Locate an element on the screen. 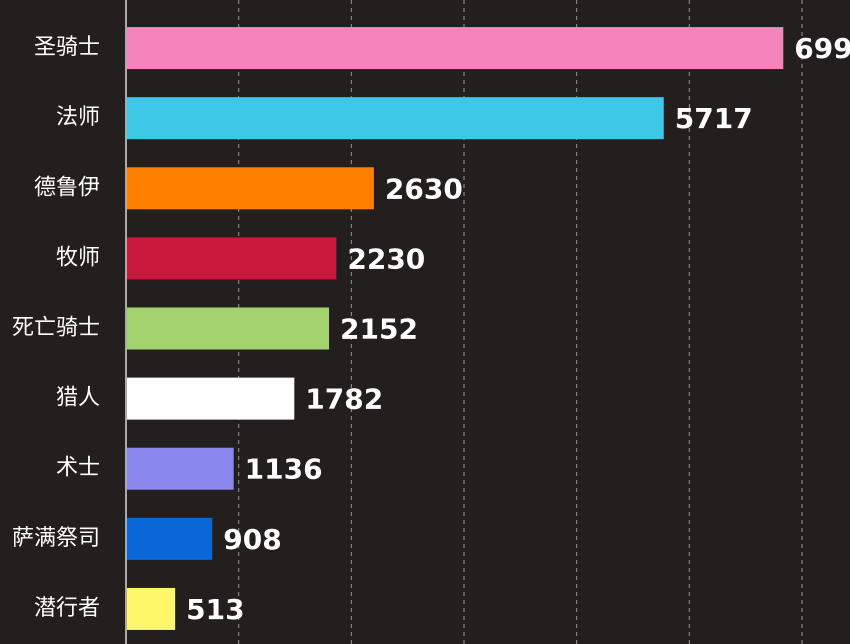 This screenshot has height=644, width=850. category-label: 萨满祭司 is located at coordinates (56, 538).